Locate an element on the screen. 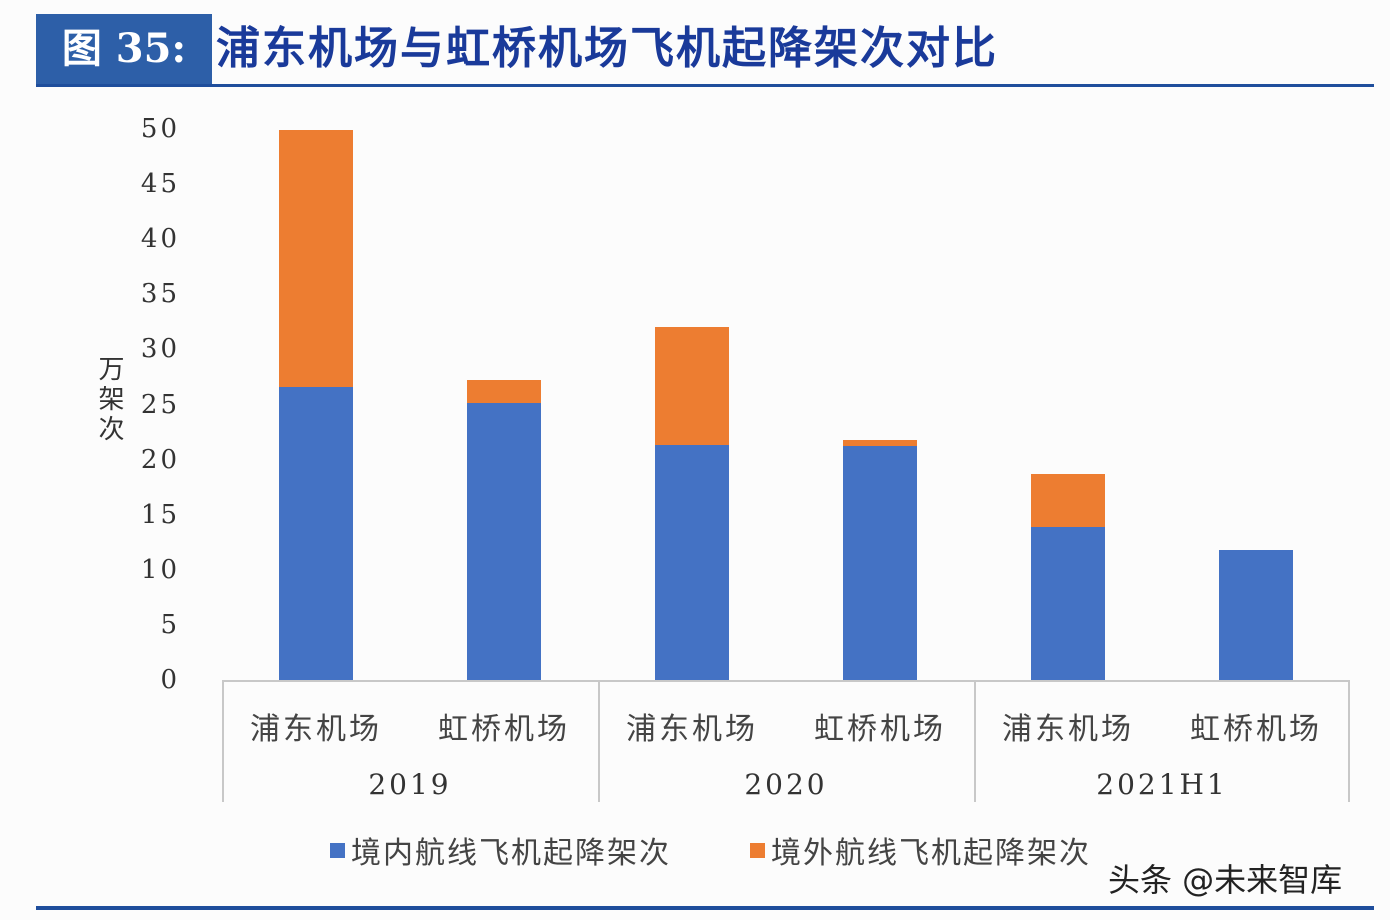 This screenshot has width=1390, height=920. y-tick-label: 20 is located at coordinates (160, 459).